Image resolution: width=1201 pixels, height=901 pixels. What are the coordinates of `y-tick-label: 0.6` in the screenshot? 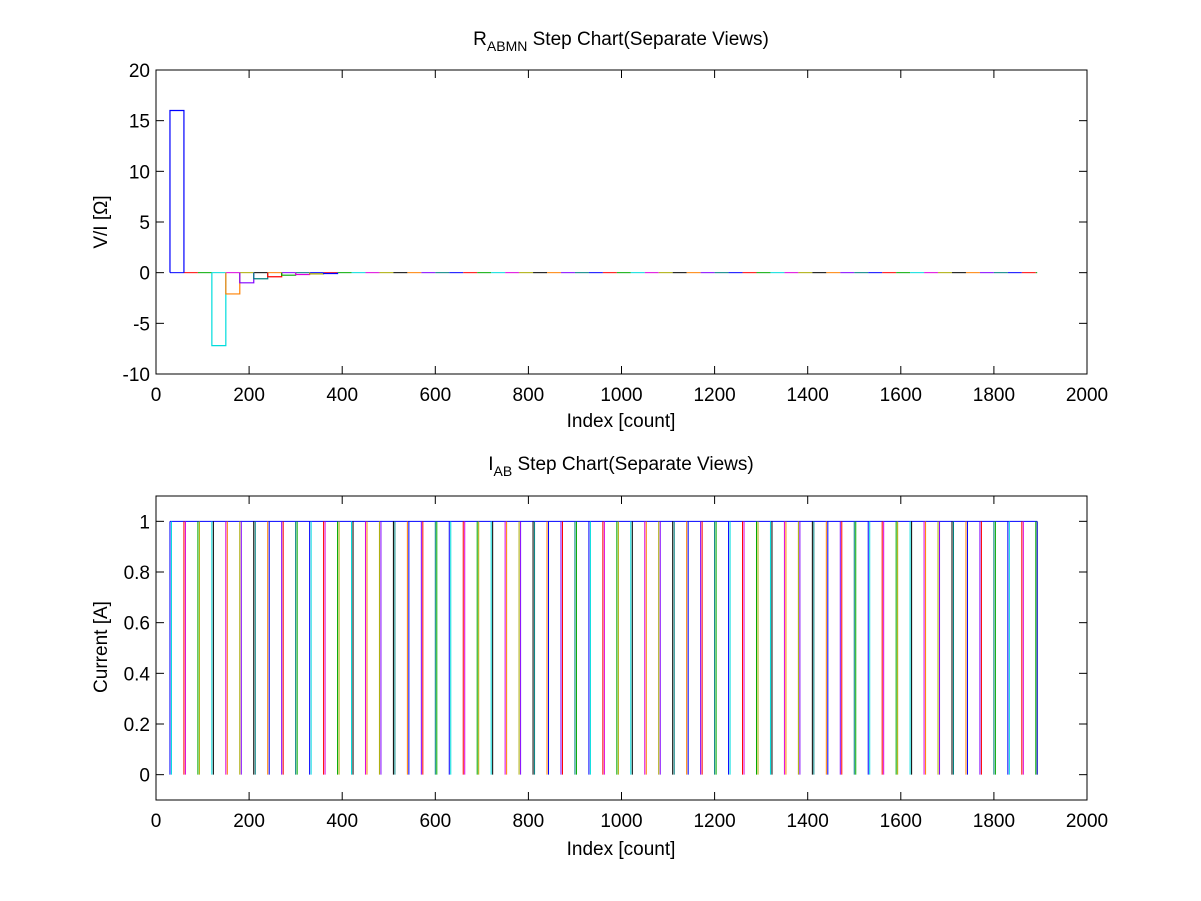 It's located at (137, 624).